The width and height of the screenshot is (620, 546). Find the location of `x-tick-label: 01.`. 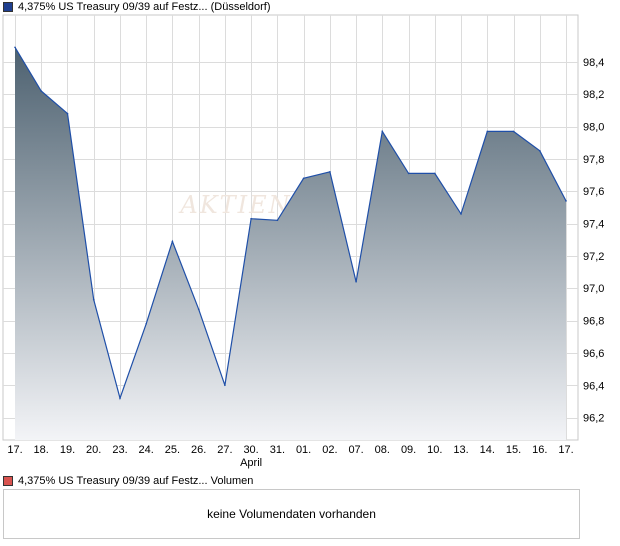

x-tick-label: 01. is located at coordinates (303, 450).